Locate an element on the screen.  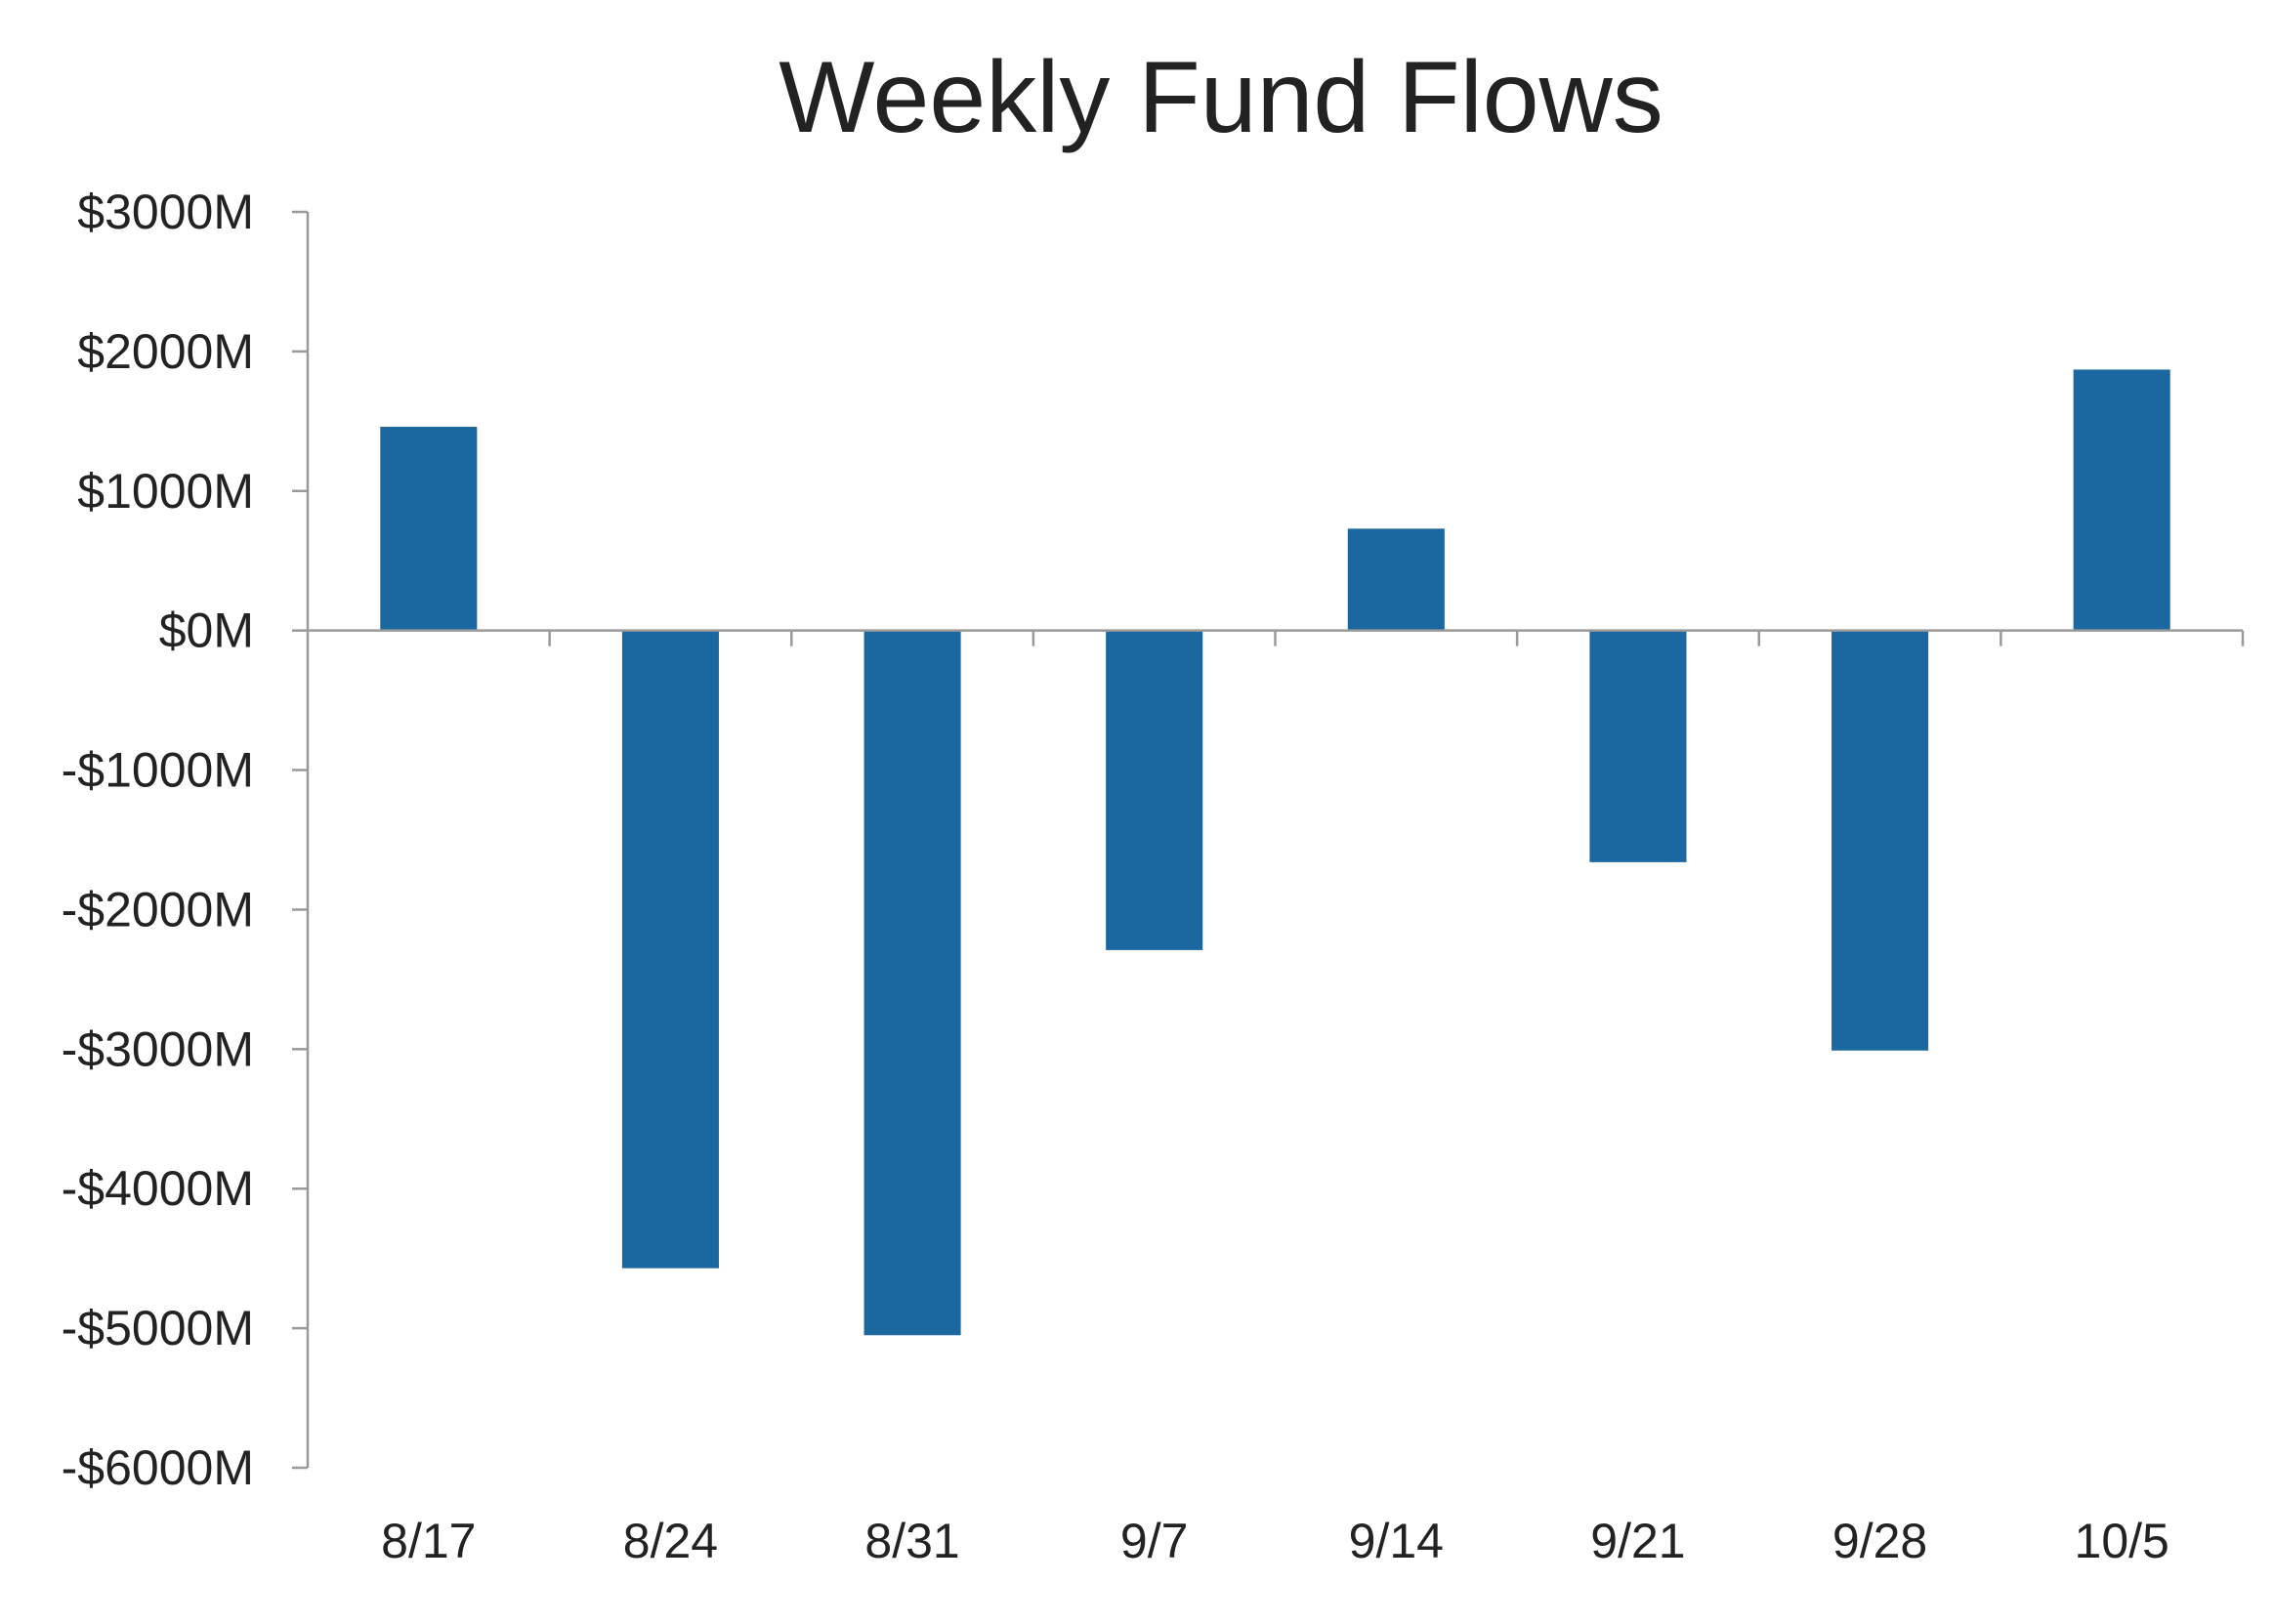
y-tick-label: -$4000M is located at coordinates (158, 1188).